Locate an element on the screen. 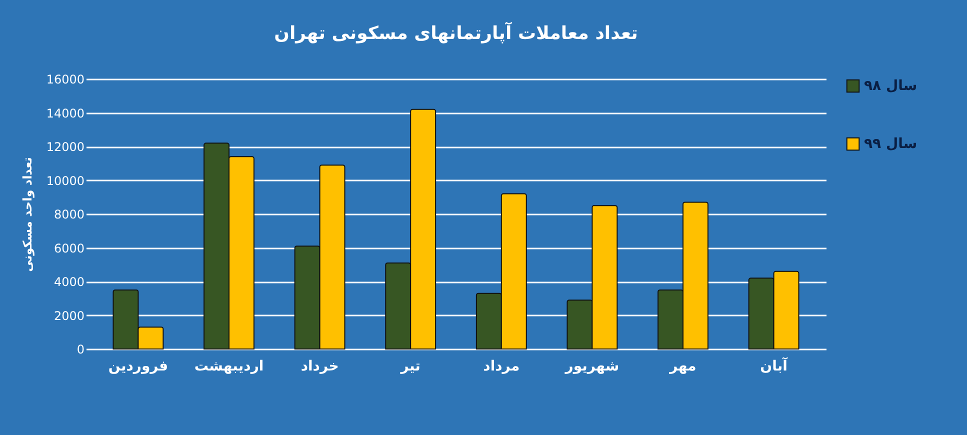  legend-label: سال ۹۹ is located at coordinates (891, 144).